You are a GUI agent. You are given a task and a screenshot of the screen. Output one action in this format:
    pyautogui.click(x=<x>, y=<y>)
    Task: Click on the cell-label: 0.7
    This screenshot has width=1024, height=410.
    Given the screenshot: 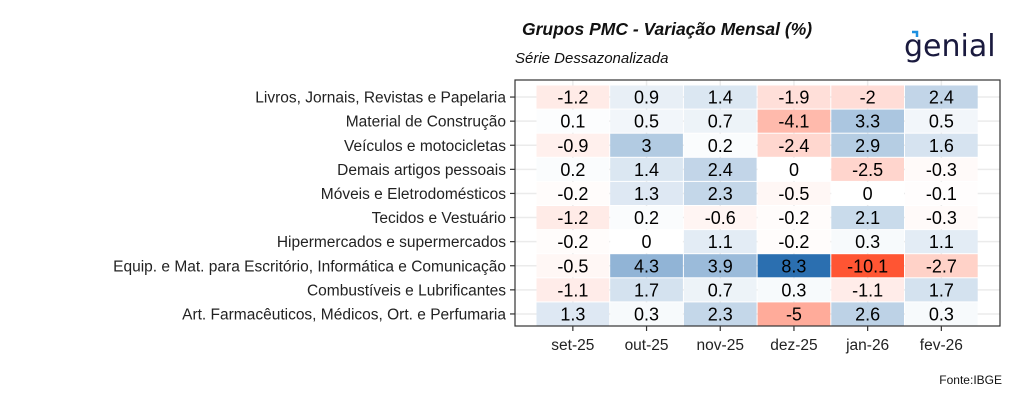 What is the action you would take?
    pyautogui.click(x=720, y=290)
    